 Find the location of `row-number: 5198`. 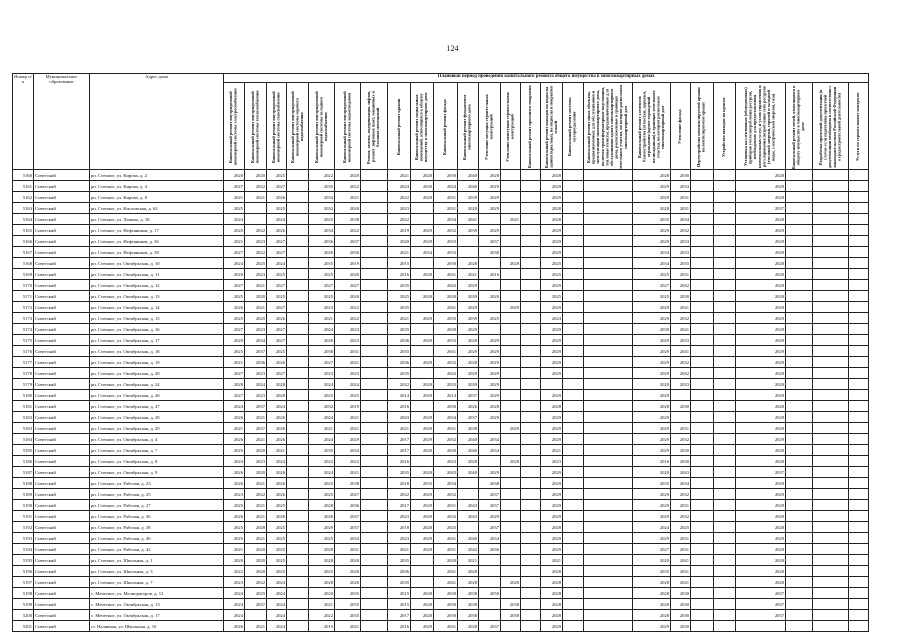

row-number: 5198 is located at coordinates (23, 593).